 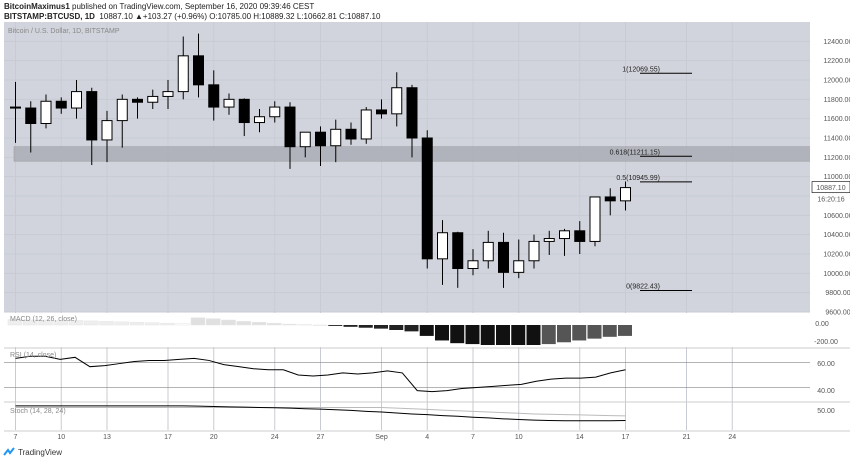 I want to click on current-price-label: 10887.10, so click(x=830, y=188).